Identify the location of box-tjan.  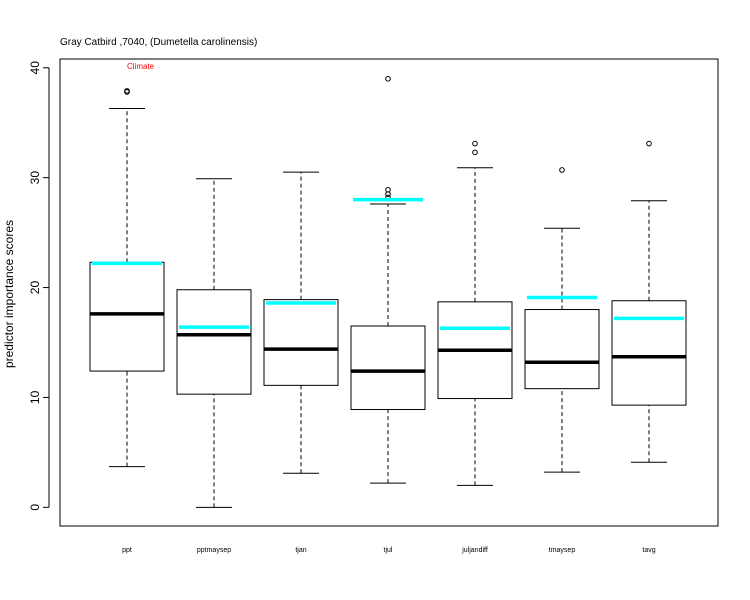
(301, 322).